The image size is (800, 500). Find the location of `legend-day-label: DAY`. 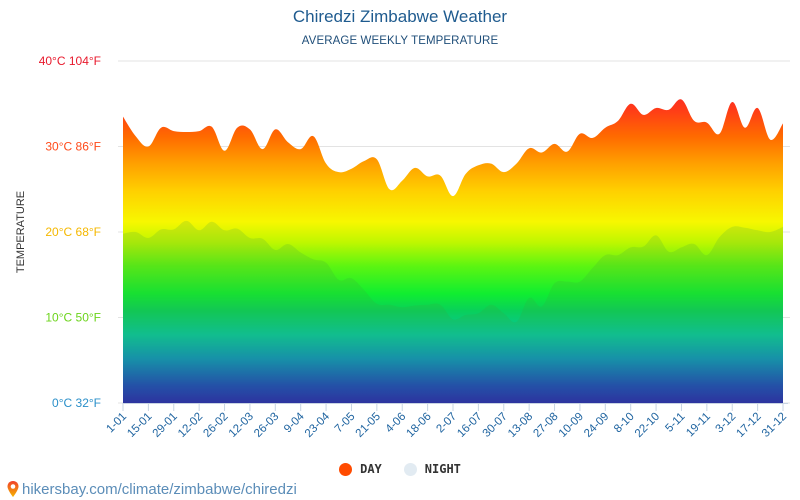

legend-day-label: DAY is located at coordinates (371, 469).